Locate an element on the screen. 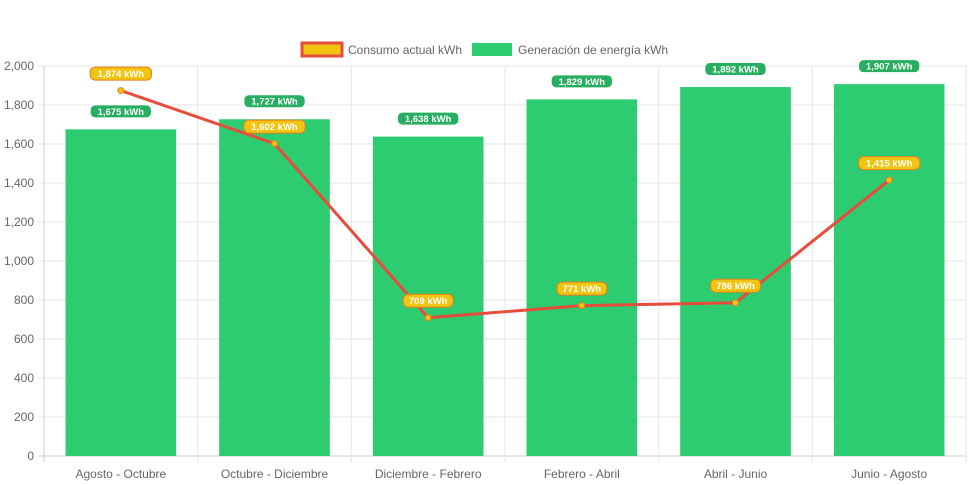 This screenshot has width=971, height=485. legend-label-generacion: Generación de energía kWh is located at coordinates (593, 50).